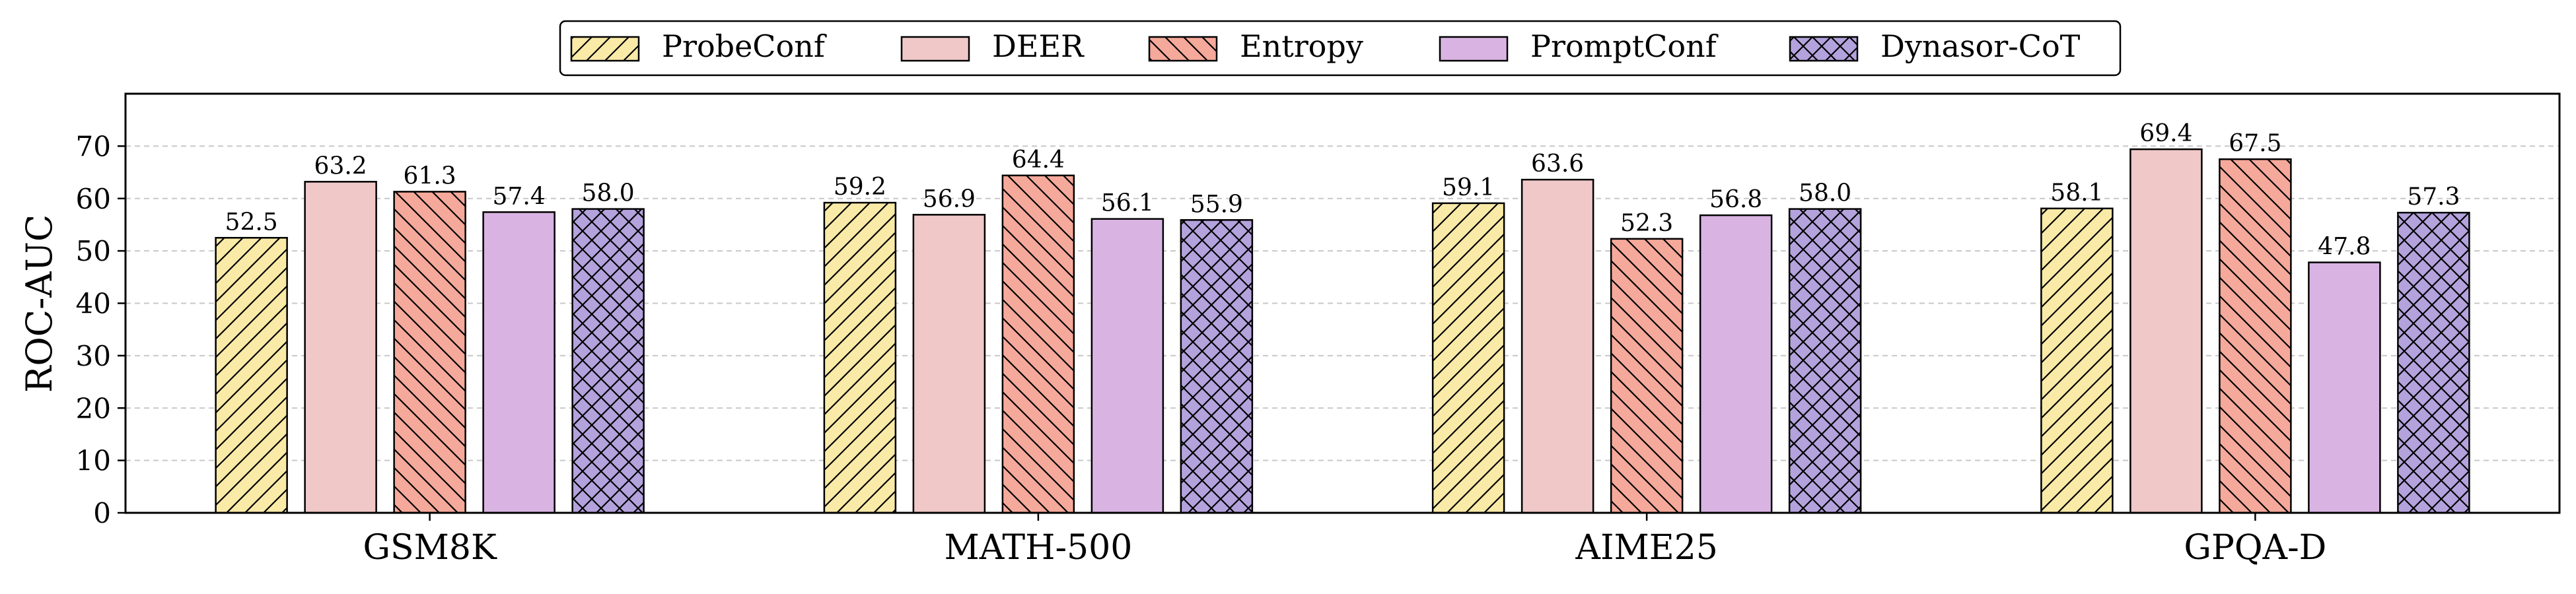 The image size is (2576, 594). Describe the element at coordinates (950, 199) in the screenshot. I see `data-label: 56.9` at that location.